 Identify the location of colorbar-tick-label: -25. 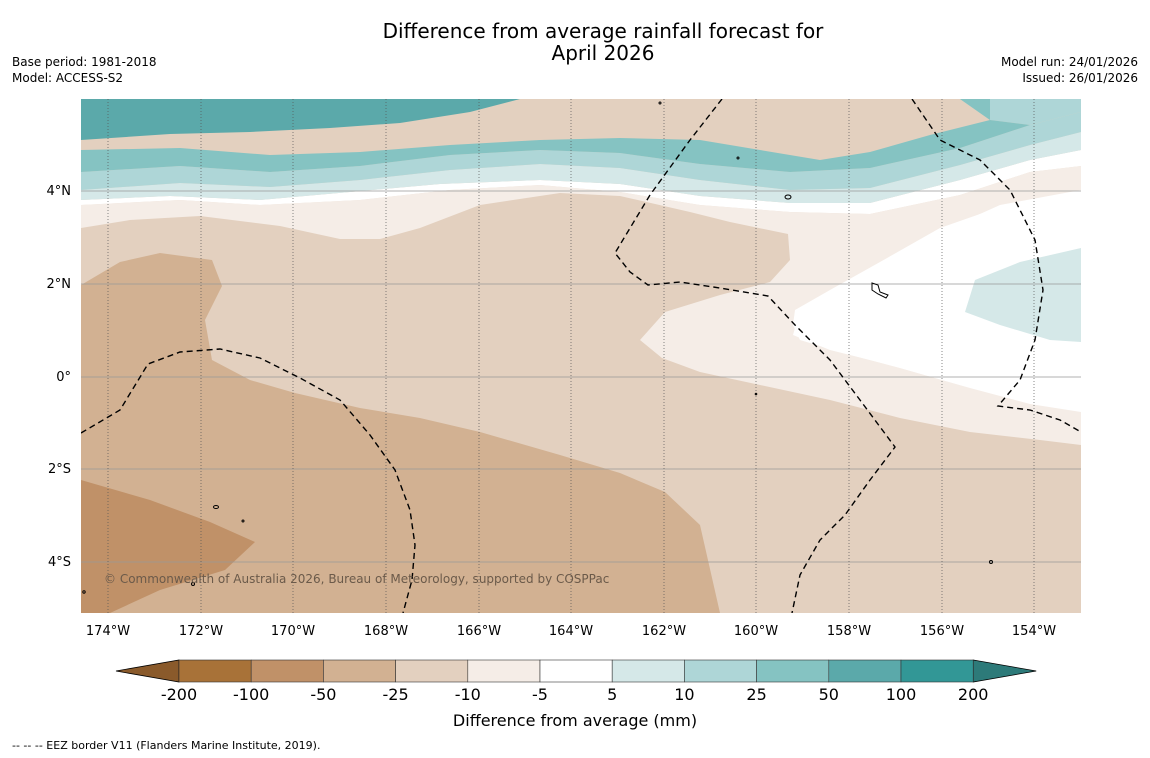
(396, 694).